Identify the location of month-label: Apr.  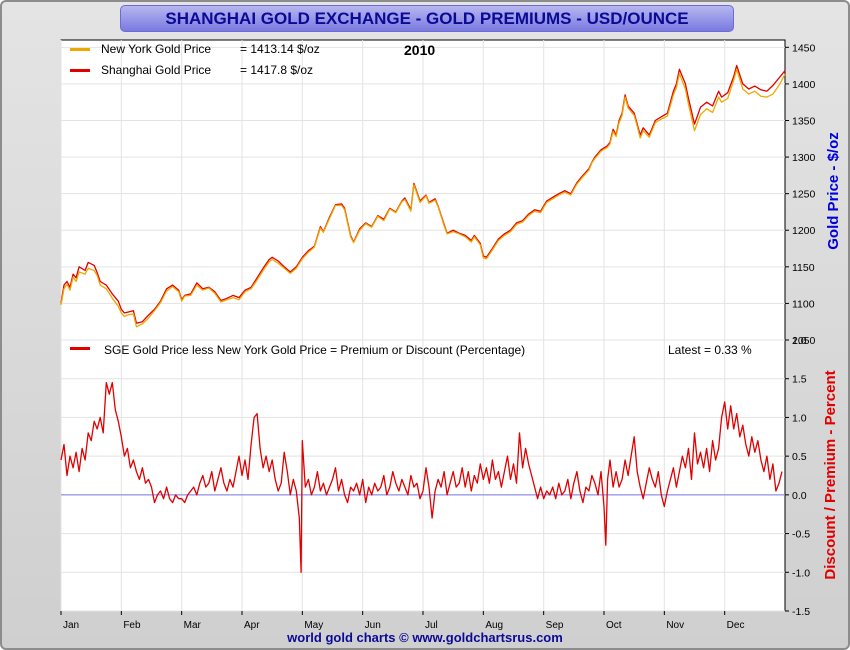
(252, 625).